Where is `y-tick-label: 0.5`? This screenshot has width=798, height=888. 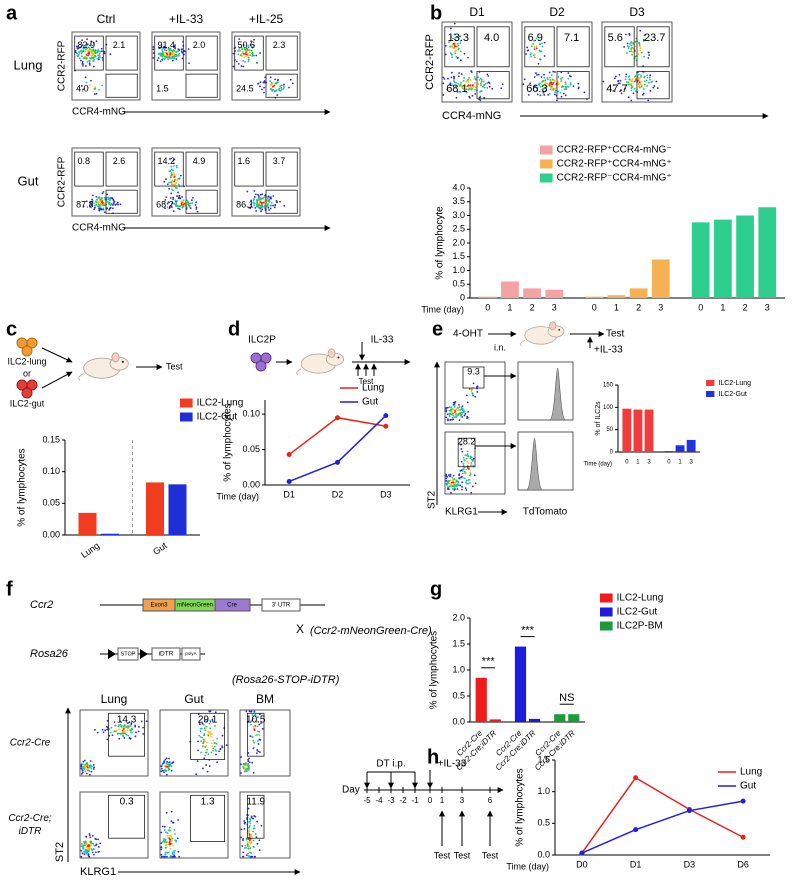
y-tick-label: 0.5 is located at coordinates (543, 823).